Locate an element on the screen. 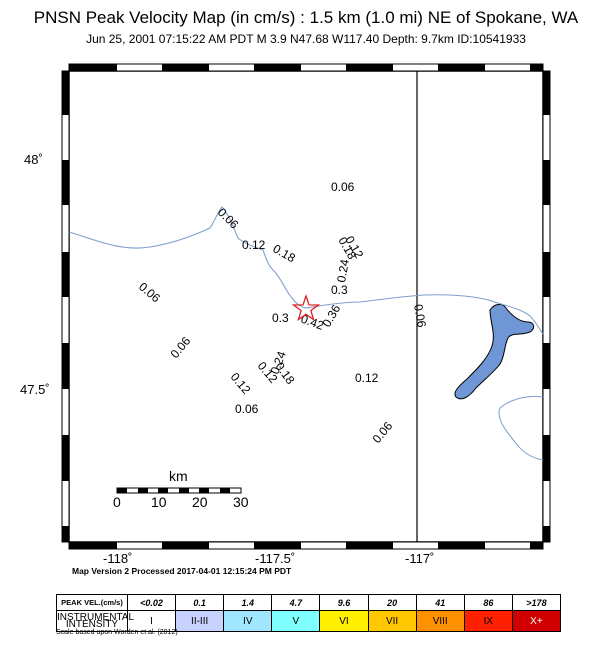  scale-tick-label: 0 is located at coordinates (117, 502).